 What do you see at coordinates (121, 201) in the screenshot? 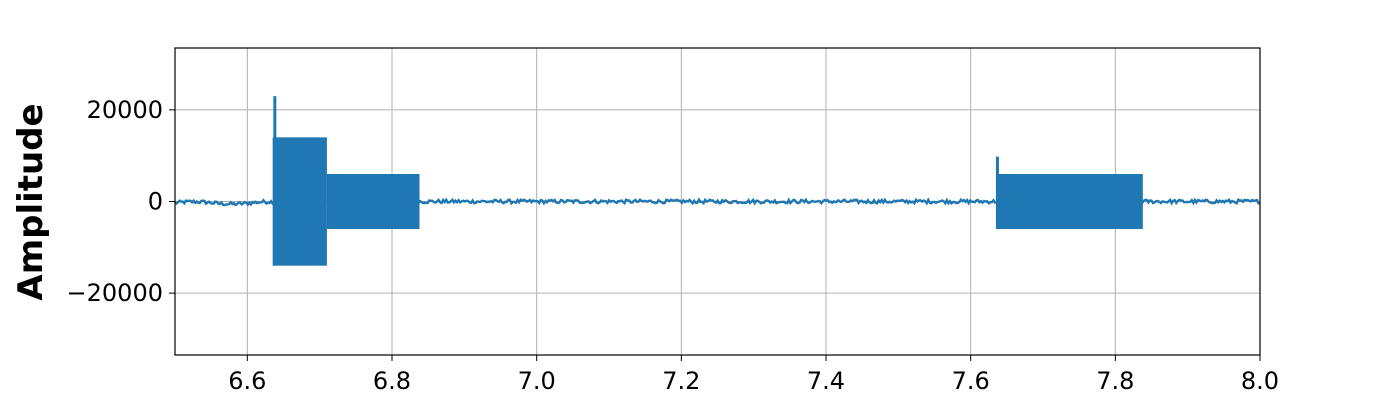
I see `y-axis: 20000 0 −20000` at bounding box center [121, 201].